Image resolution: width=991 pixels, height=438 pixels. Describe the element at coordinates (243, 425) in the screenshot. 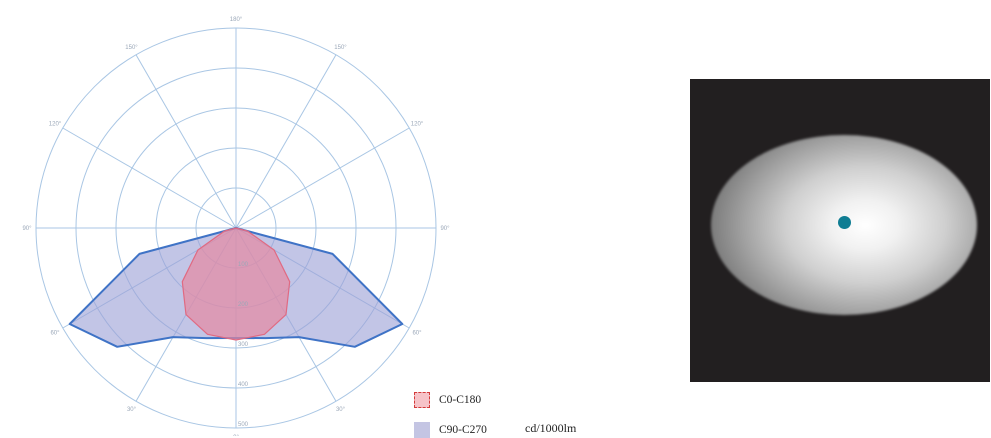

I see `radial-tick-label: 500` at that location.